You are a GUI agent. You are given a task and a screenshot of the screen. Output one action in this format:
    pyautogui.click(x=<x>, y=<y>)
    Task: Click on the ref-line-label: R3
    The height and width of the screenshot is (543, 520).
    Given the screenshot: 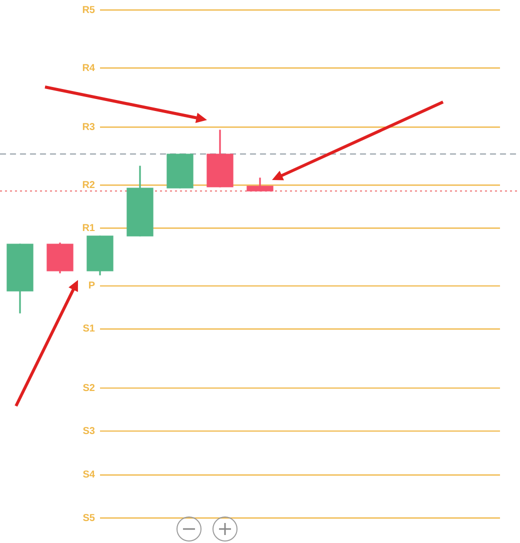 What is the action you would take?
    pyautogui.click(x=89, y=127)
    